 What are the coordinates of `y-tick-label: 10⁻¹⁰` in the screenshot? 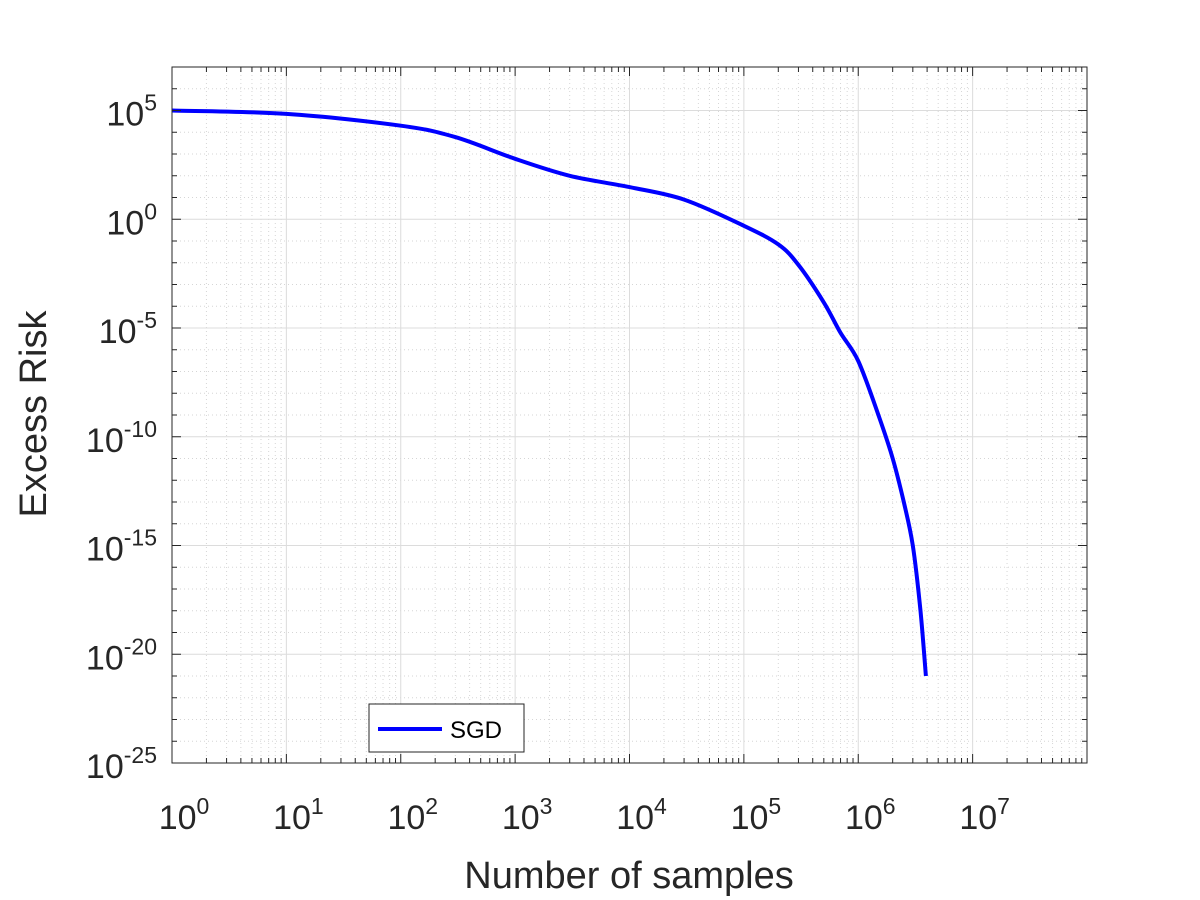 It's located at (121, 438).